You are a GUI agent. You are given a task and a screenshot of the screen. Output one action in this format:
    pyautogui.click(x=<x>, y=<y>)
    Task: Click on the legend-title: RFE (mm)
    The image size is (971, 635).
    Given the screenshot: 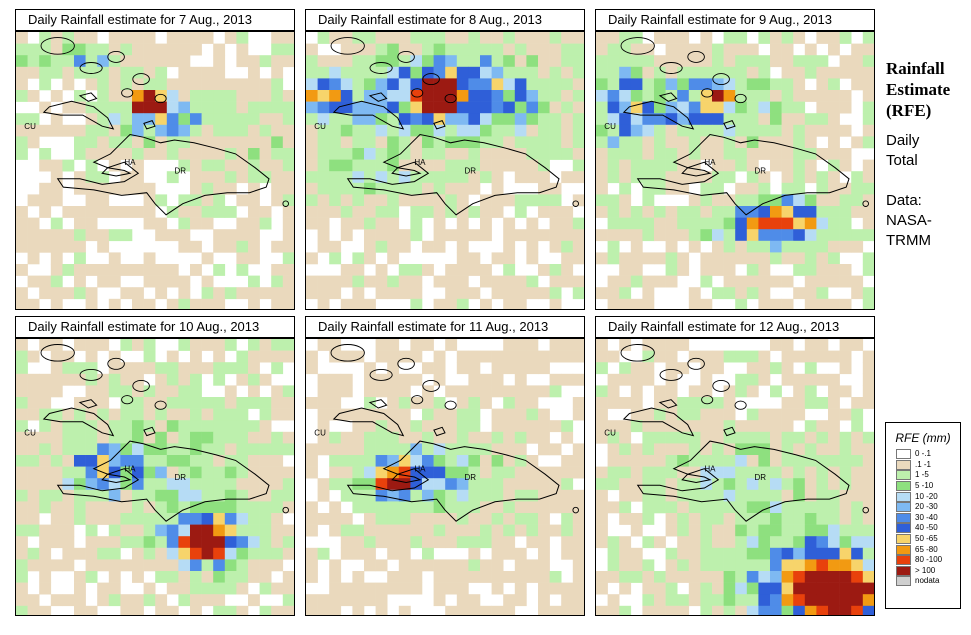 What is the action you would take?
    pyautogui.click(x=923, y=438)
    